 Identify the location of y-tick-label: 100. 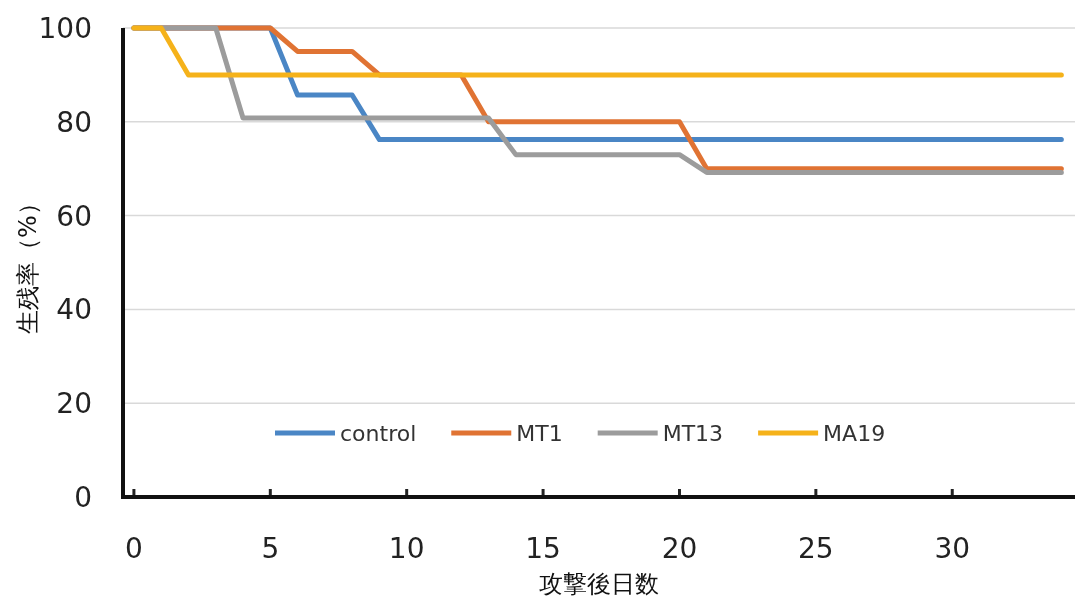
(65, 28).